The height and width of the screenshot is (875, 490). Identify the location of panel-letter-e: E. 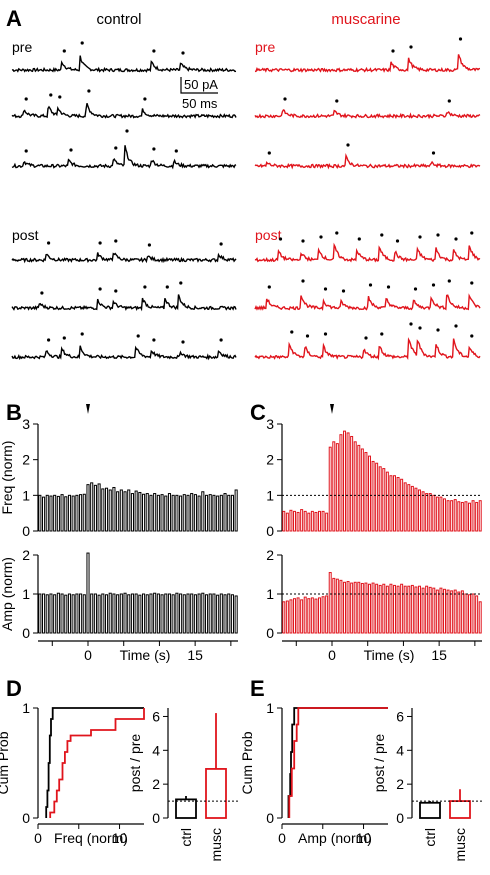
(257, 688).